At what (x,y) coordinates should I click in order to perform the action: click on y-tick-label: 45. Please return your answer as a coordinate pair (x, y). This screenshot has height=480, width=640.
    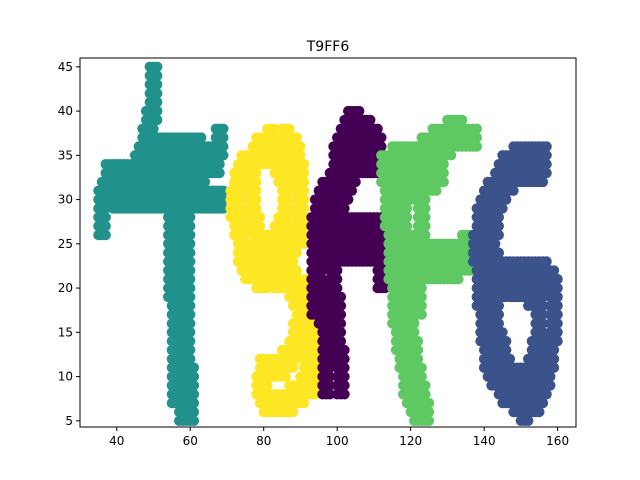
    Looking at the image, I should click on (65, 67).